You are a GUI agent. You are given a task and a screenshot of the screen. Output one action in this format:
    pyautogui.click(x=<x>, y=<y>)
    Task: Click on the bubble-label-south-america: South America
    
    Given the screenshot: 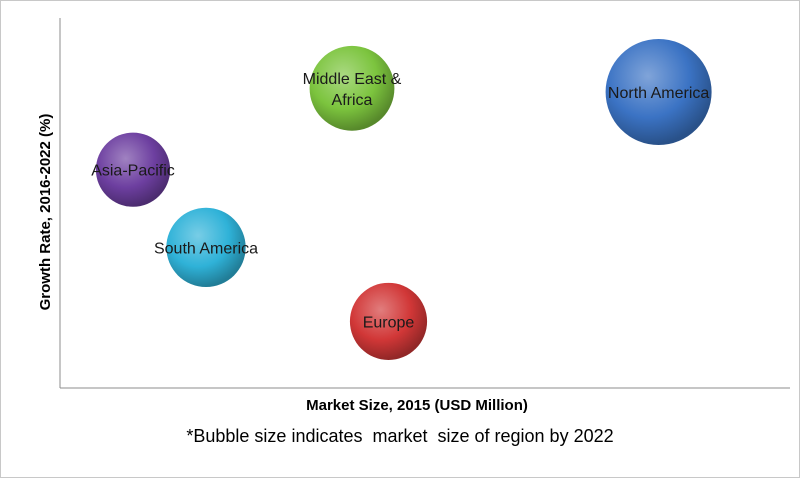 What is the action you would take?
    pyautogui.click(x=206, y=248)
    